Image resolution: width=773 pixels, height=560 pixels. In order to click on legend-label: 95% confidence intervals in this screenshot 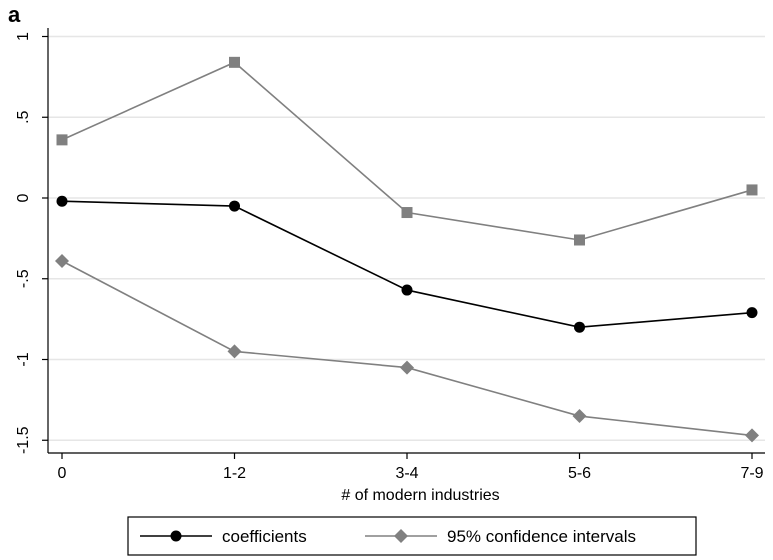, I will do `click(541, 536)`.